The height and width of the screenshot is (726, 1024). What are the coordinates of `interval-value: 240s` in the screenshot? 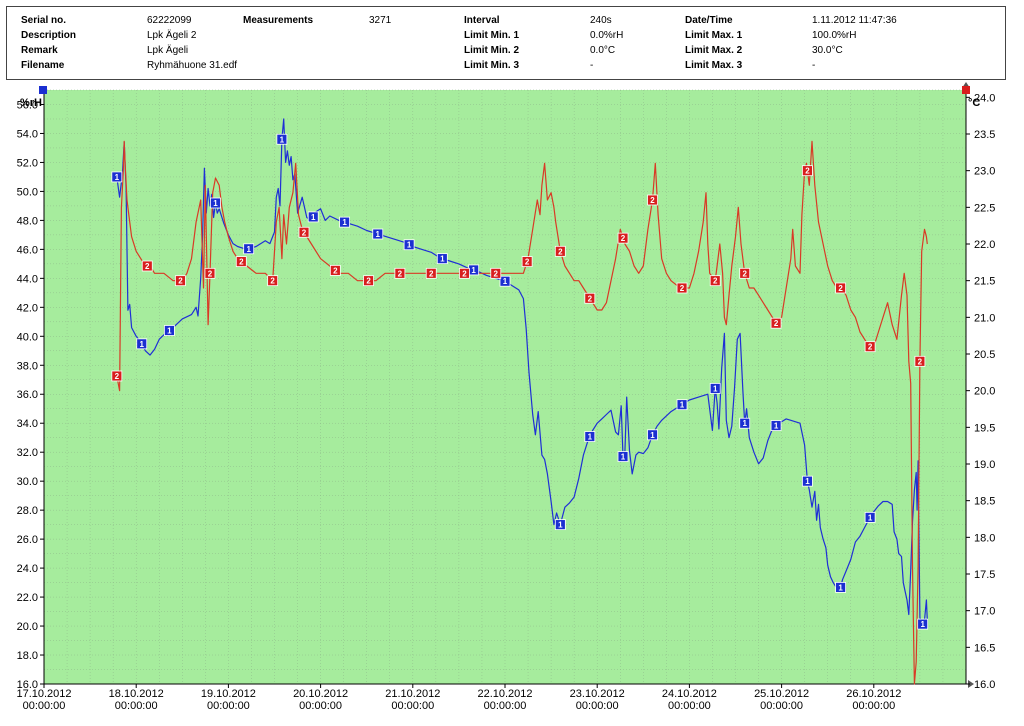 It's located at (601, 20).